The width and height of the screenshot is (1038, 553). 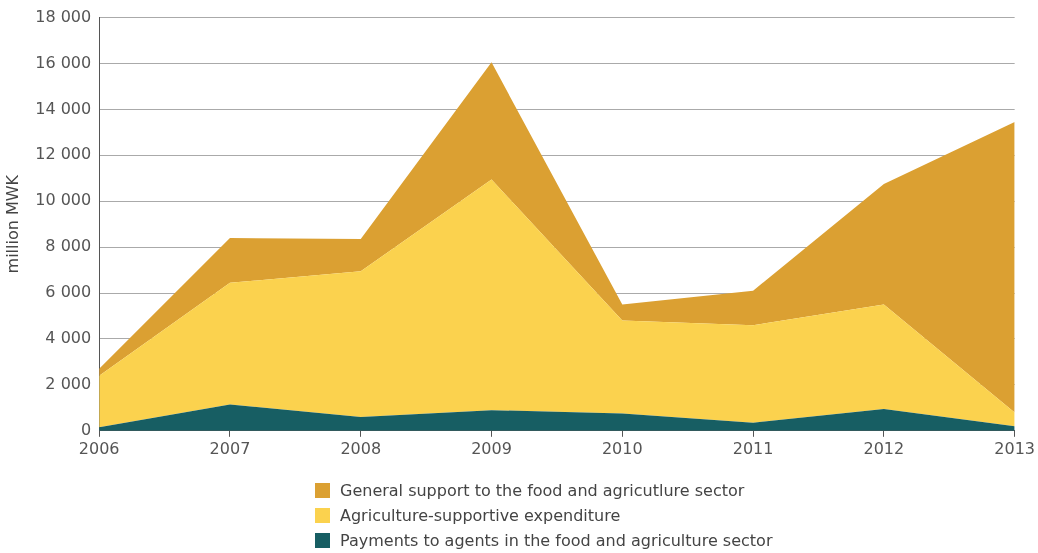 What do you see at coordinates (884, 448) in the screenshot?
I see `x-tick-label: 2012` at bounding box center [884, 448].